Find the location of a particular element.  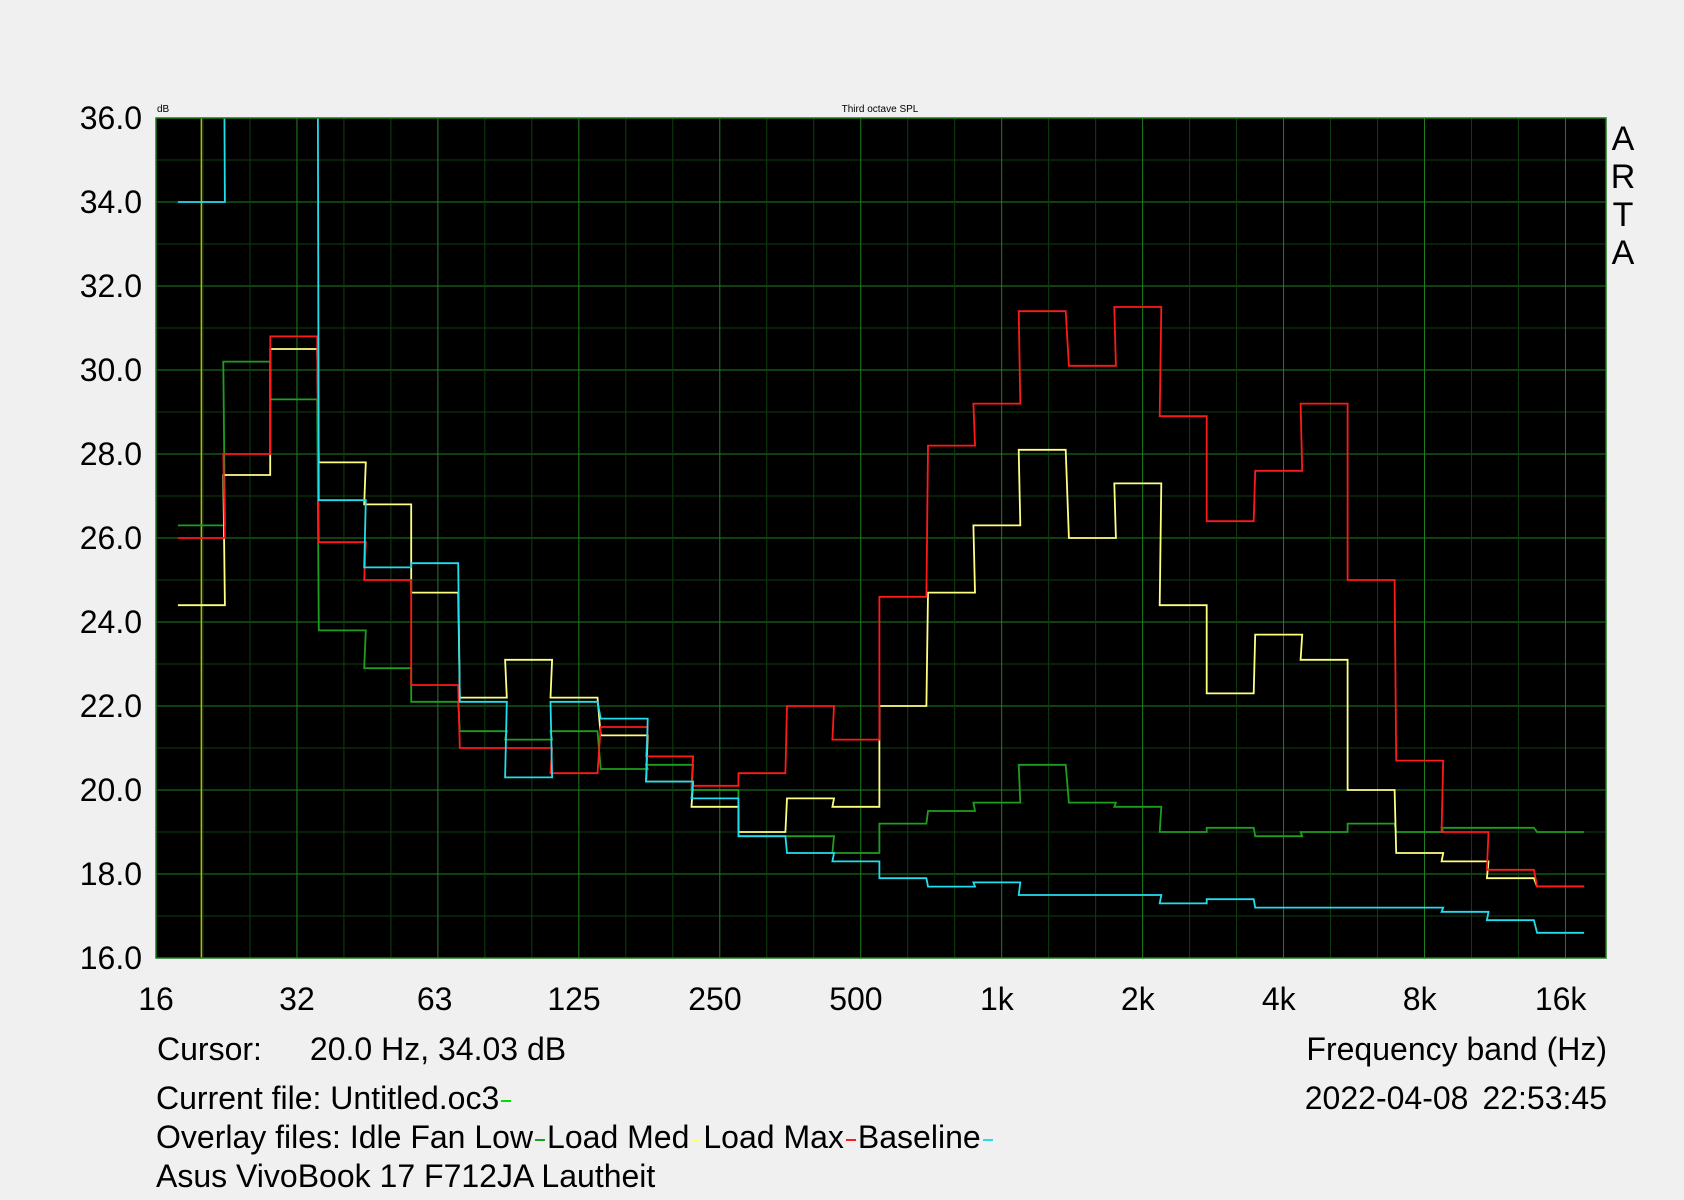

cursor-label: Cursor: is located at coordinates (209, 1049).